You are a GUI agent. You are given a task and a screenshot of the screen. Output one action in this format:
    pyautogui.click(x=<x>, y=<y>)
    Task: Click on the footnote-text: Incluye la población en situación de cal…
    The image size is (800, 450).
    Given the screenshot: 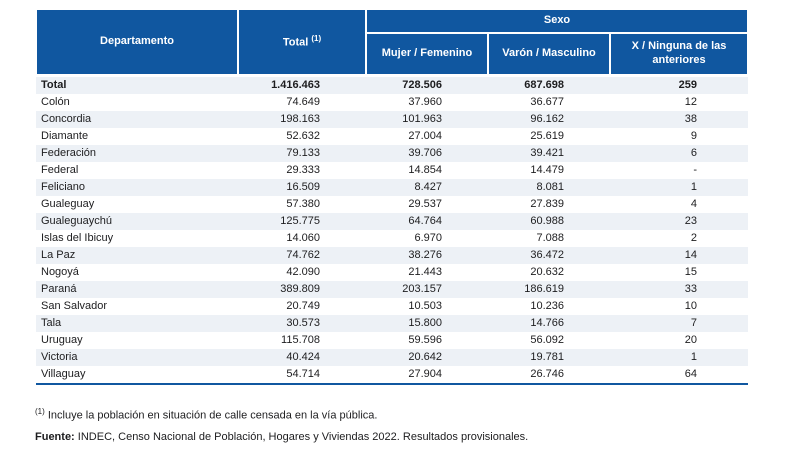 What is the action you would take?
    pyautogui.click(x=211, y=415)
    